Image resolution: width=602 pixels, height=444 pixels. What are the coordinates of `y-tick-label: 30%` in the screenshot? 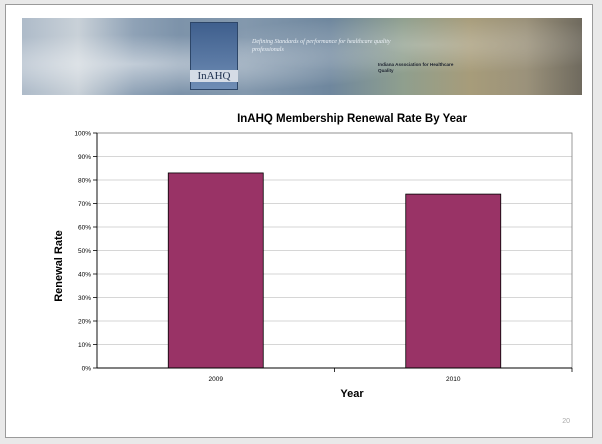 It's located at (84, 298).